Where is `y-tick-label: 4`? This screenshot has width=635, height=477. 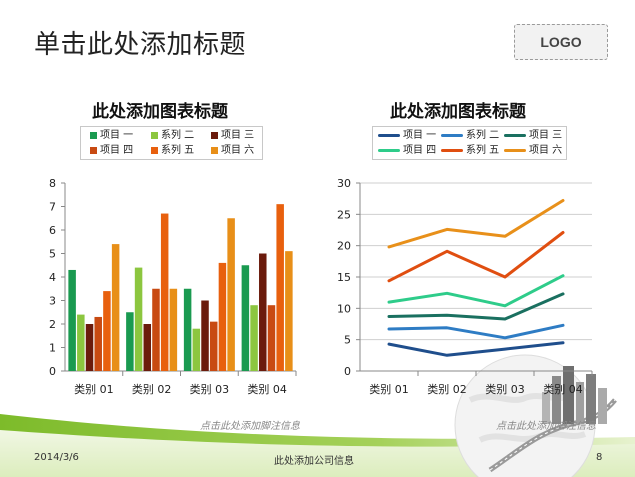 y-tick-label: 4 is located at coordinates (52, 277).